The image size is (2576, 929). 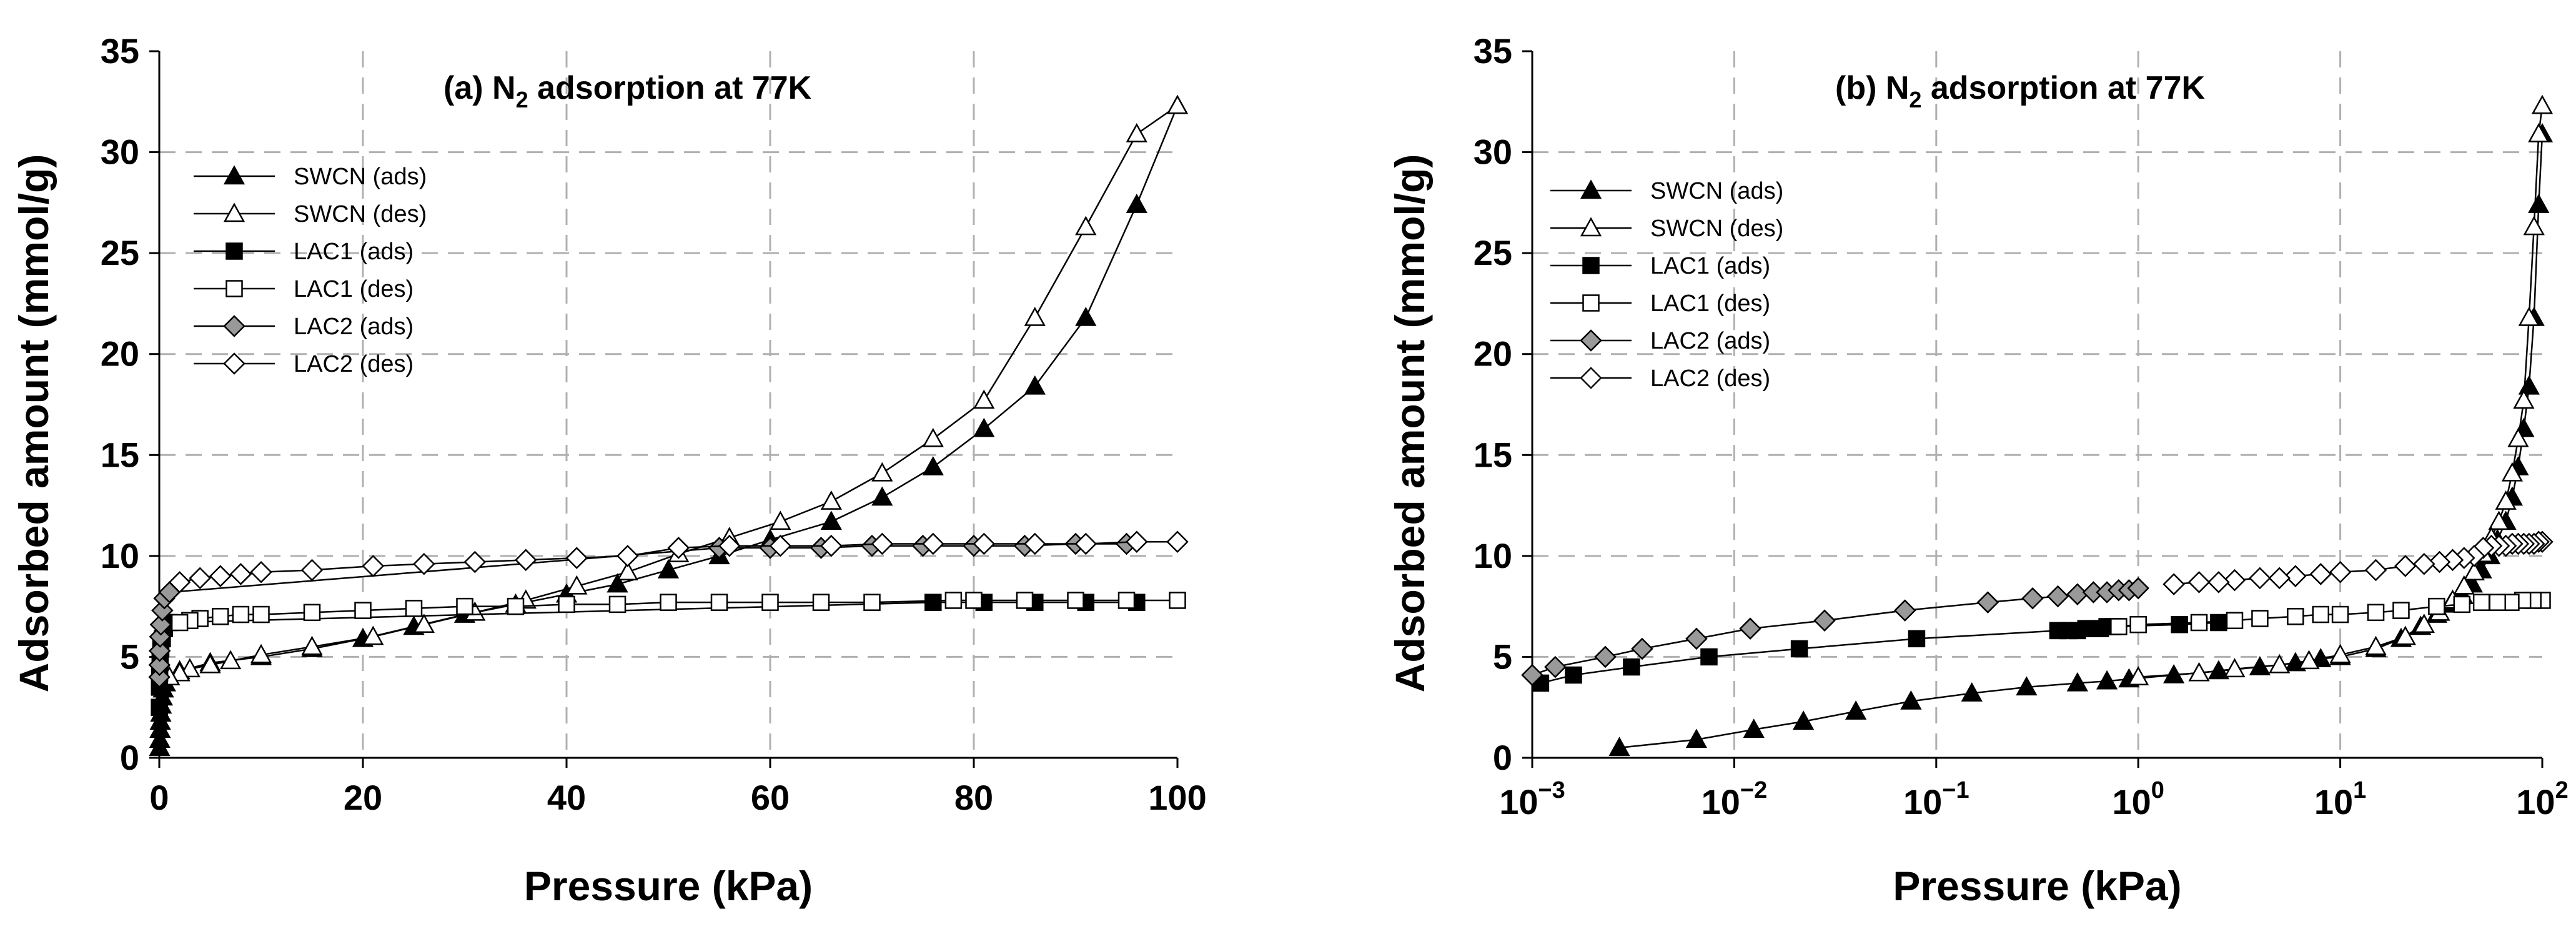 What do you see at coordinates (120, 152) in the screenshot?
I see `y-tick-label: 30` at bounding box center [120, 152].